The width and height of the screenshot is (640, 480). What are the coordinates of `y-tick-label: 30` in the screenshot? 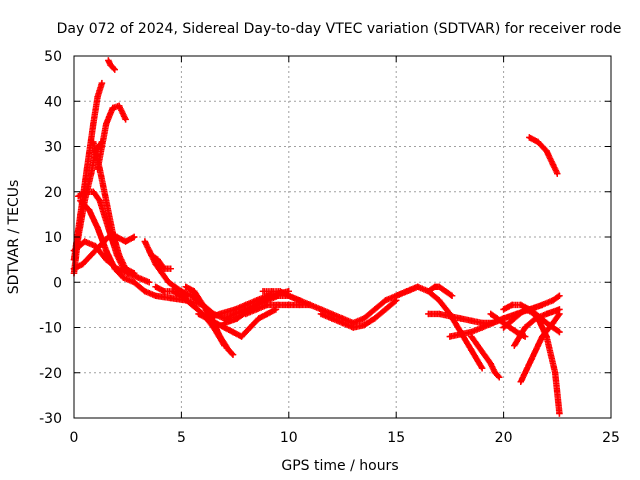 It's located at (53, 148).